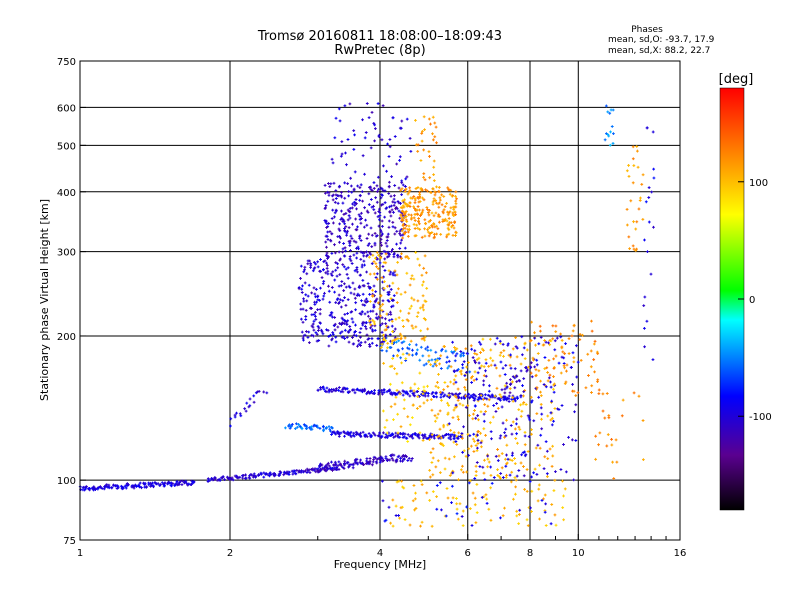 This screenshot has height=600, width=800. What do you see at coordinates (66, 193) in the screenshot?
I see `y-tick-label: 400` at bounding box center [66, 193].